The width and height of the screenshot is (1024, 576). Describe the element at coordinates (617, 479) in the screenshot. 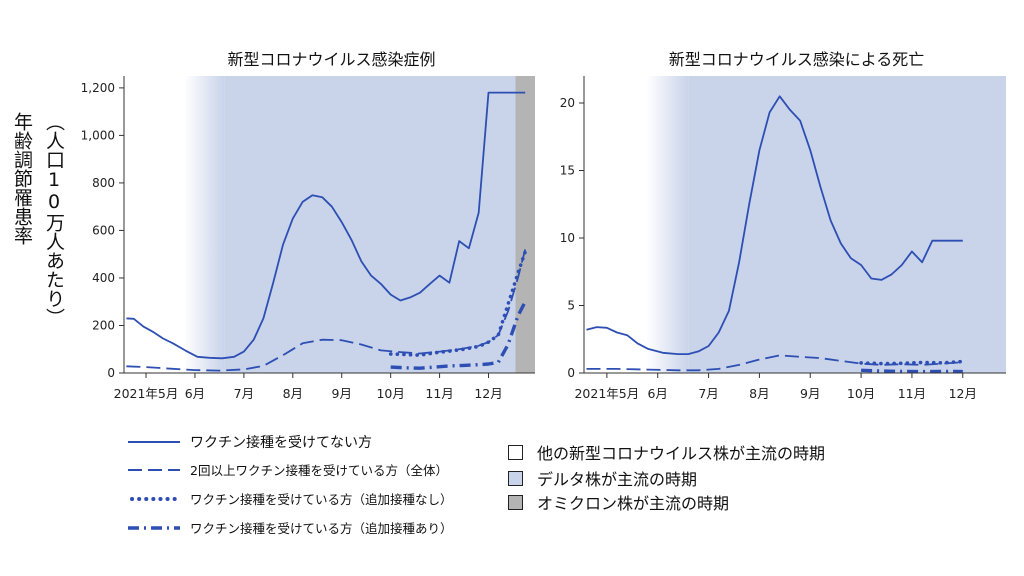

I see `legend-label: デルタ株が主流の時期` at that location.